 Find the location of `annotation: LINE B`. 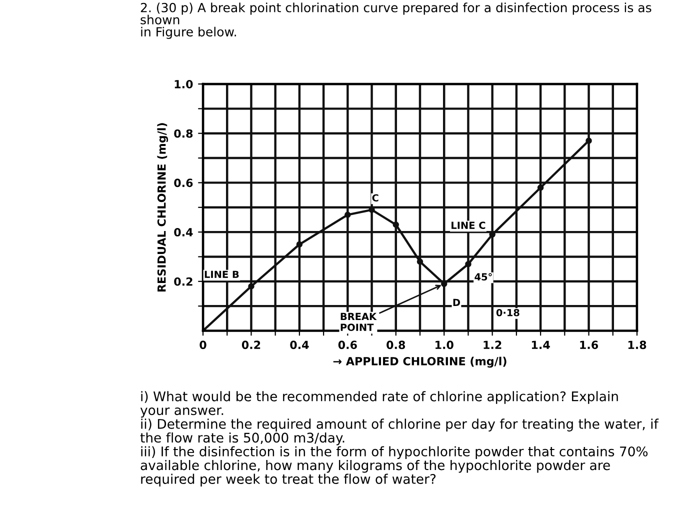

annotation: LINE B is located at coordinates (221, 274).